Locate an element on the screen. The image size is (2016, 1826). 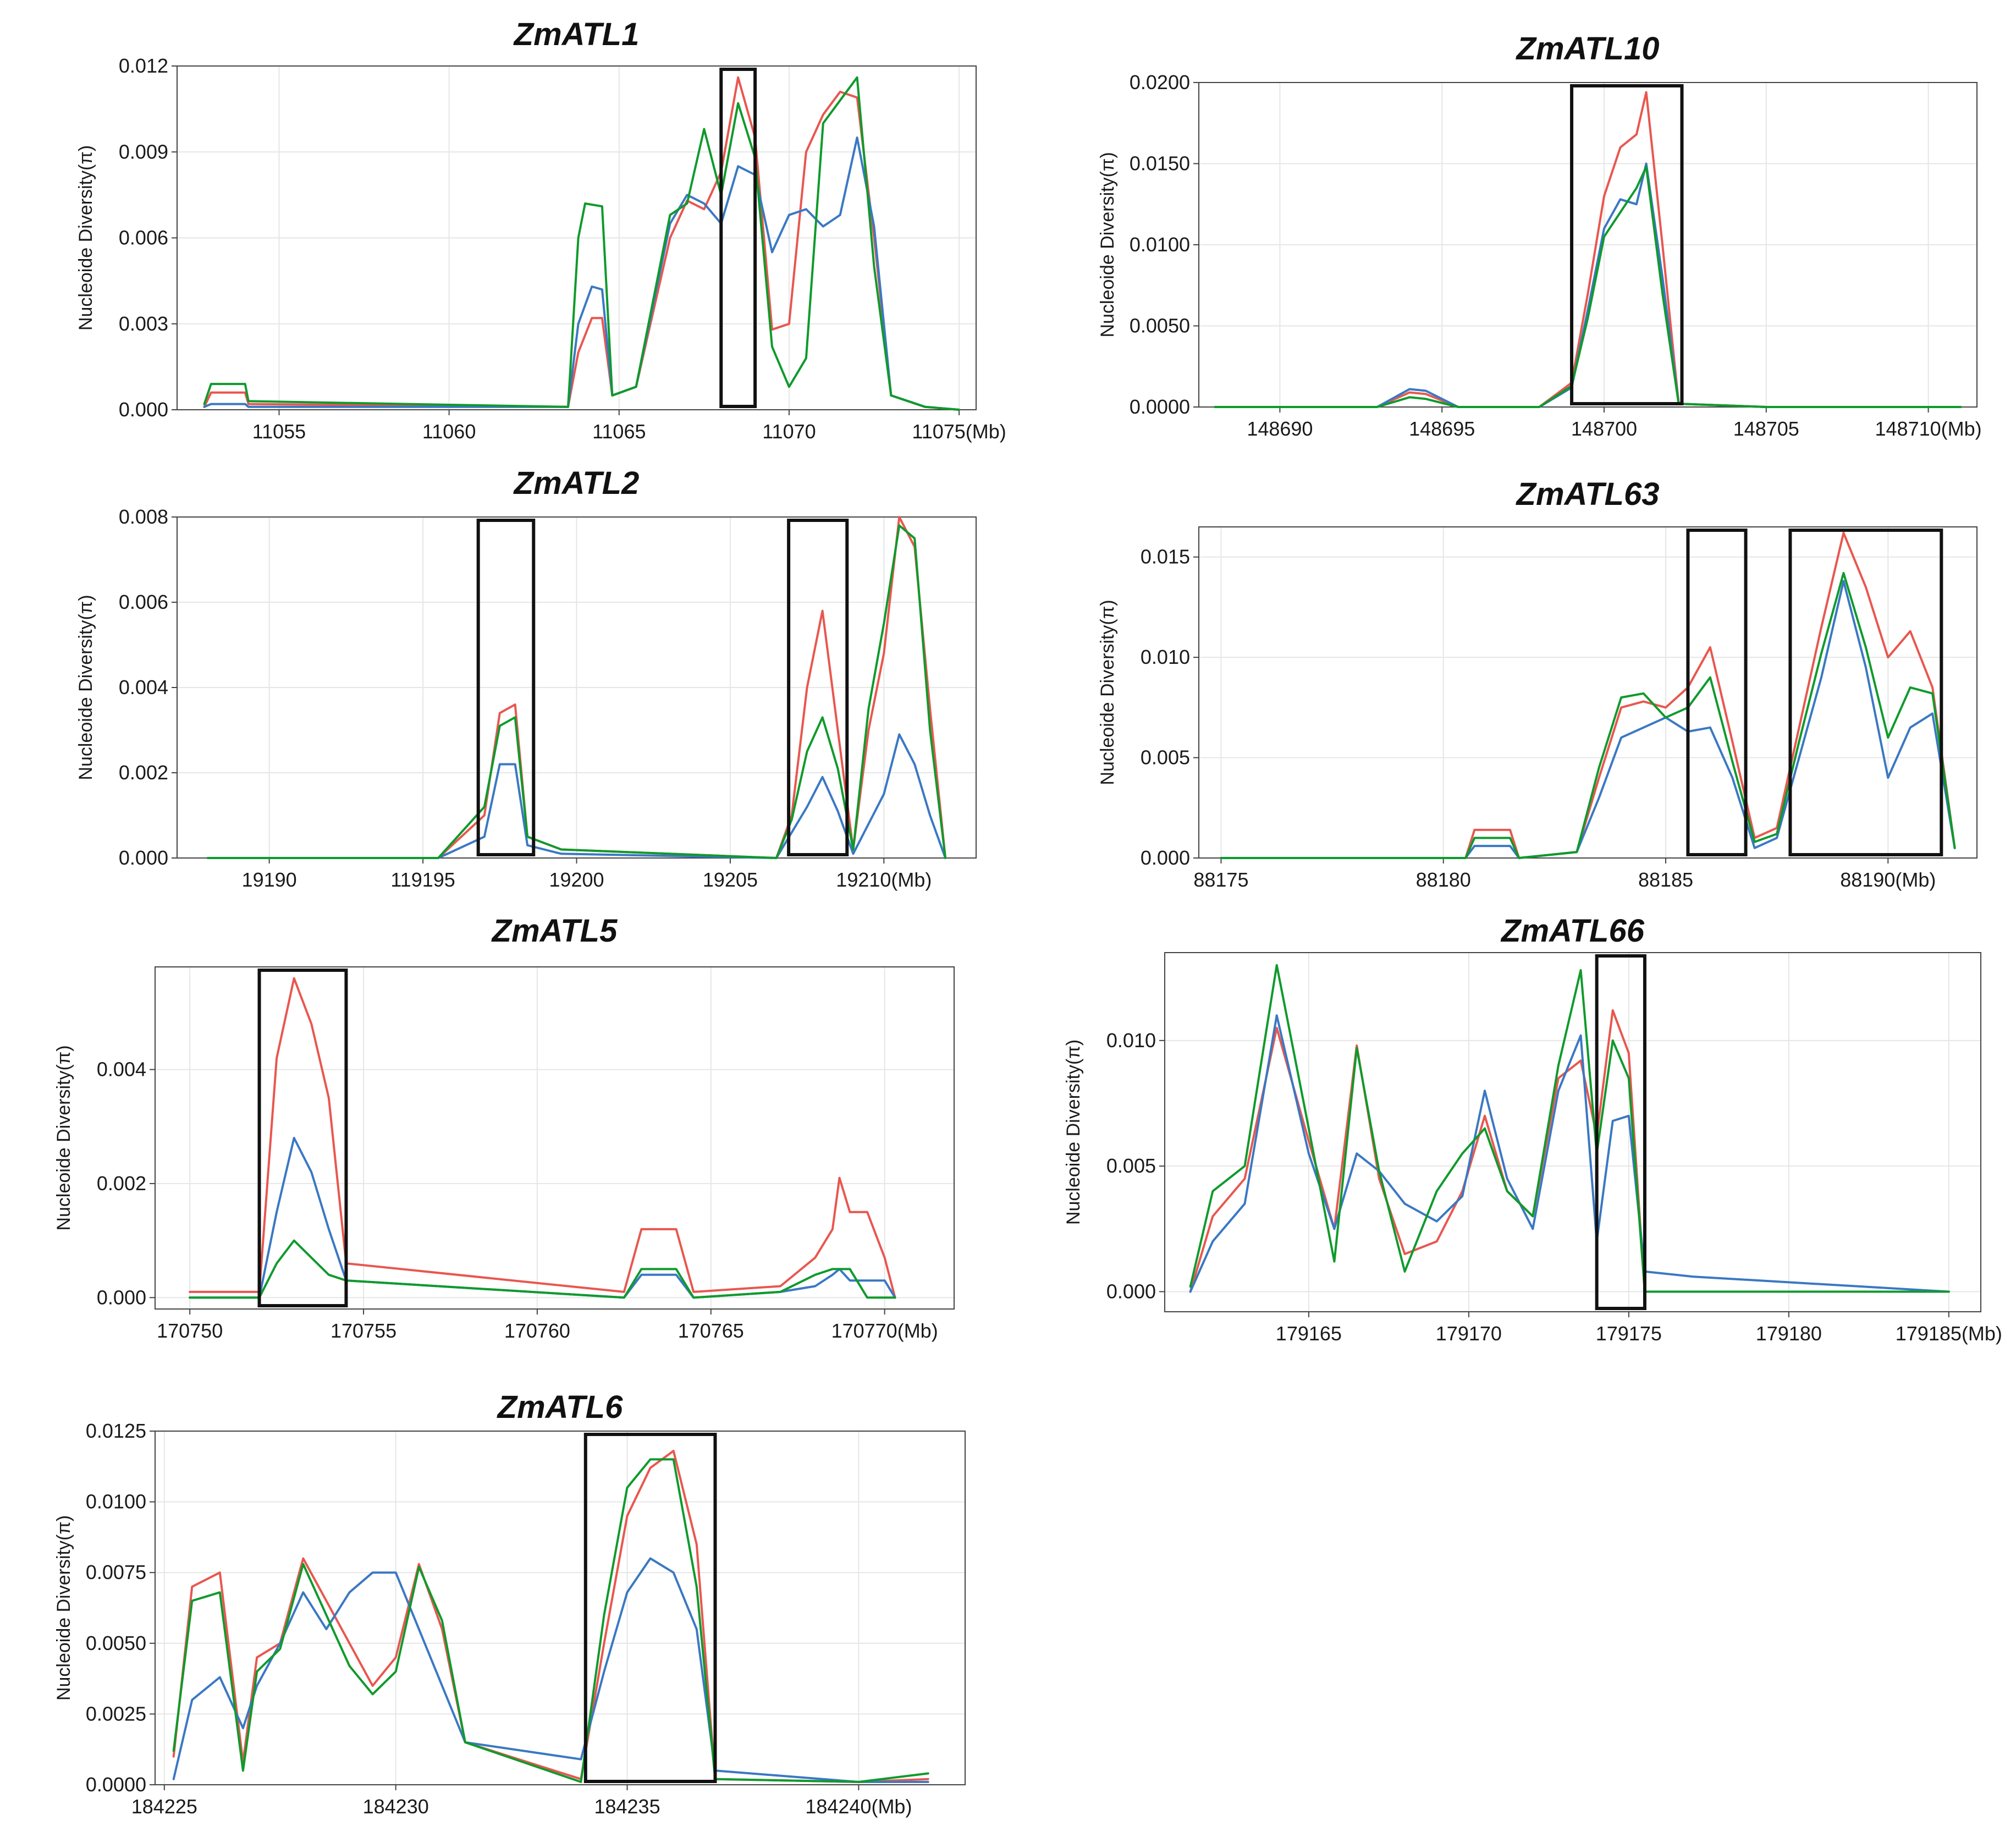
x-tick-label: 11070 is located at coordinates (789, 431).